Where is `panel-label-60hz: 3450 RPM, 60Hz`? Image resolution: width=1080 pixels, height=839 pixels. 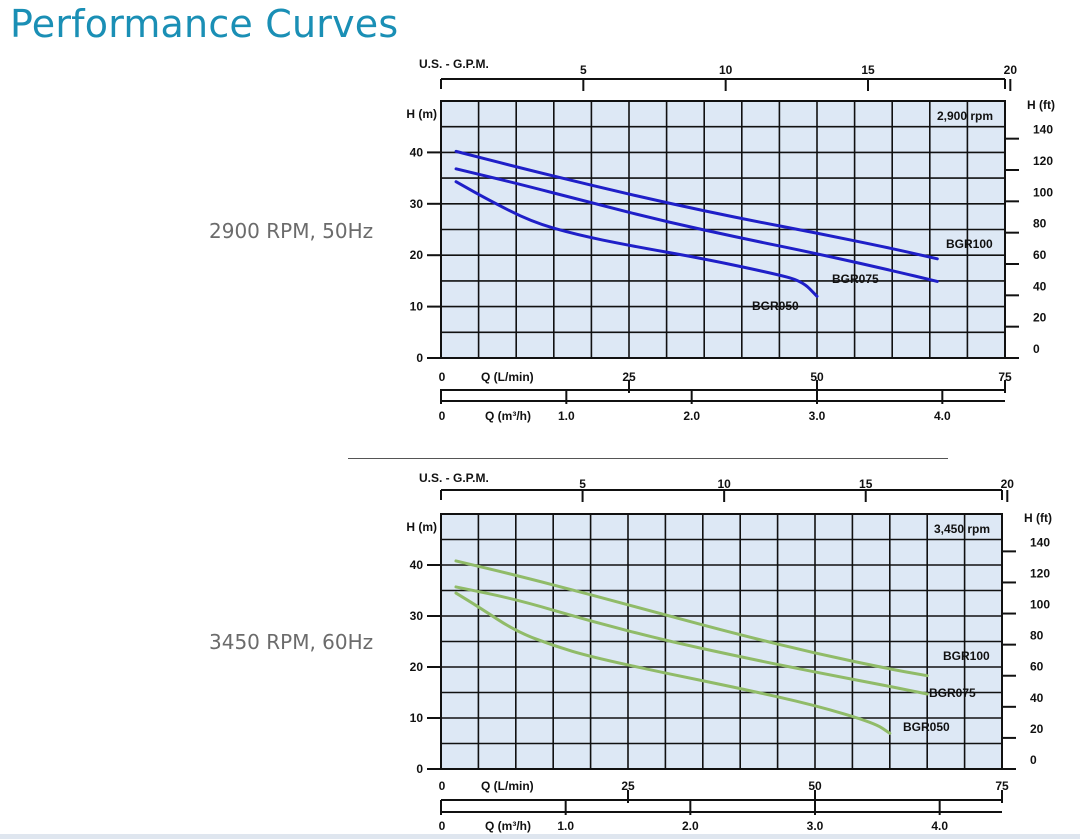 panel-label-60hz: 3450 RPM, 60Hz is located at coordinates (291, 642).